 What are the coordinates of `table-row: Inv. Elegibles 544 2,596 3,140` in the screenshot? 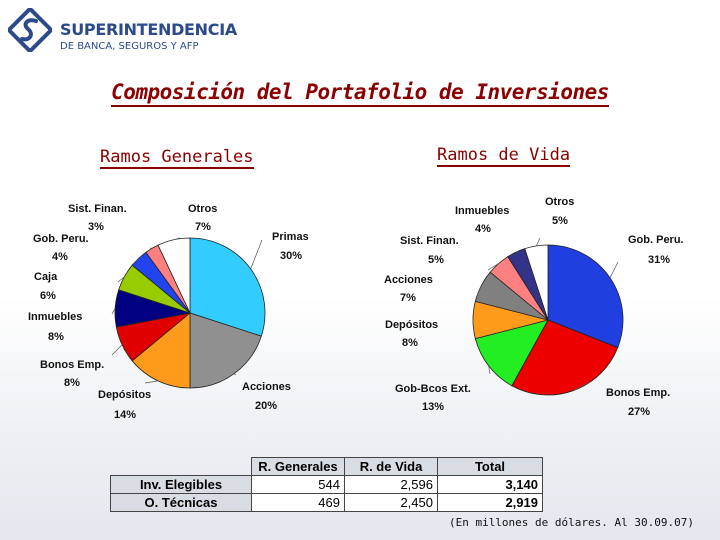 It's located at (326, 484).